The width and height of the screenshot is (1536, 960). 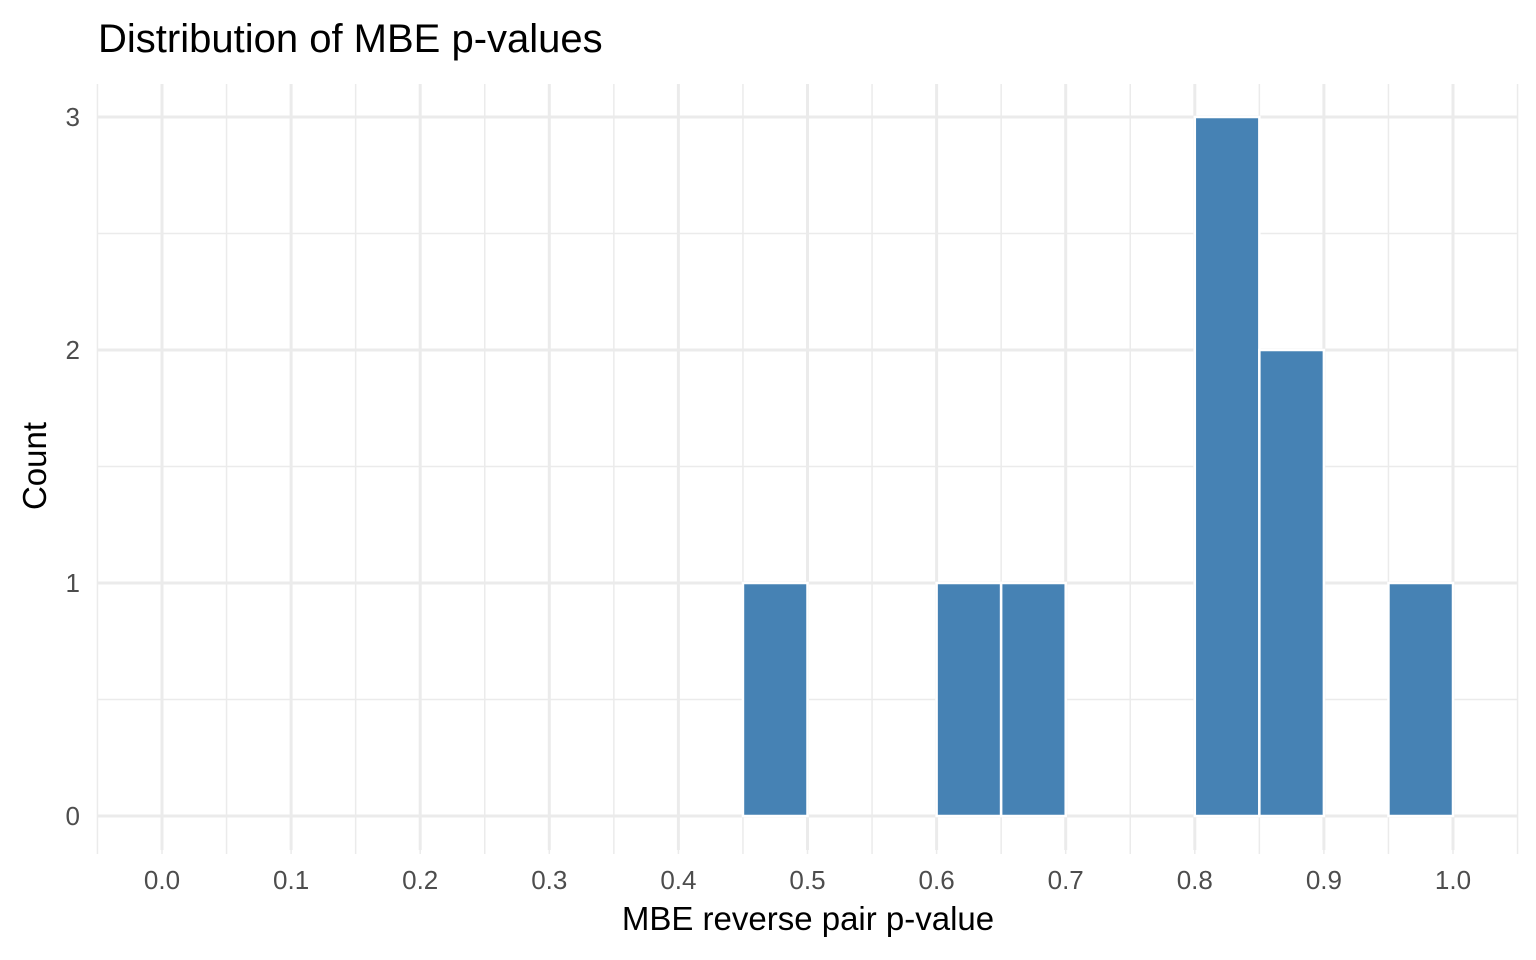 What do you see at coordinates (808, 918) in the screenshot?
I see `x-axis-title: MBE reverse pair p-value` at bounding box center [808, 918].